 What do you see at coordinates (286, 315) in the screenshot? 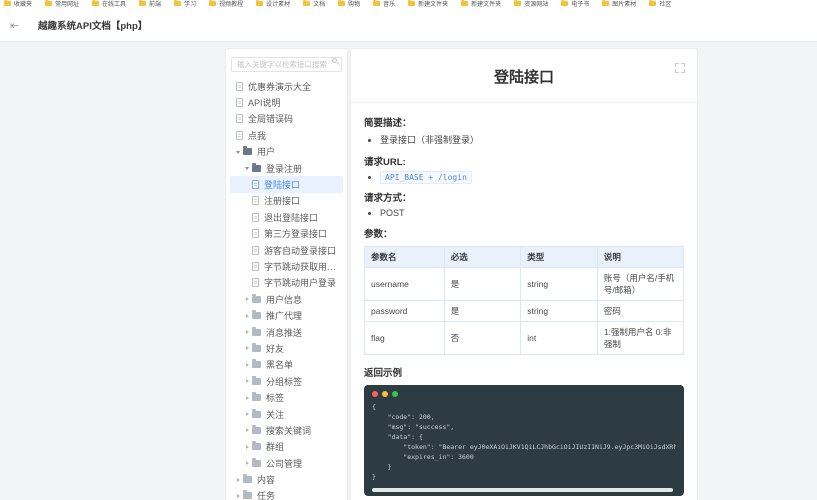
I see `tree-item: 推广代理` at bounding box center [286, 315].